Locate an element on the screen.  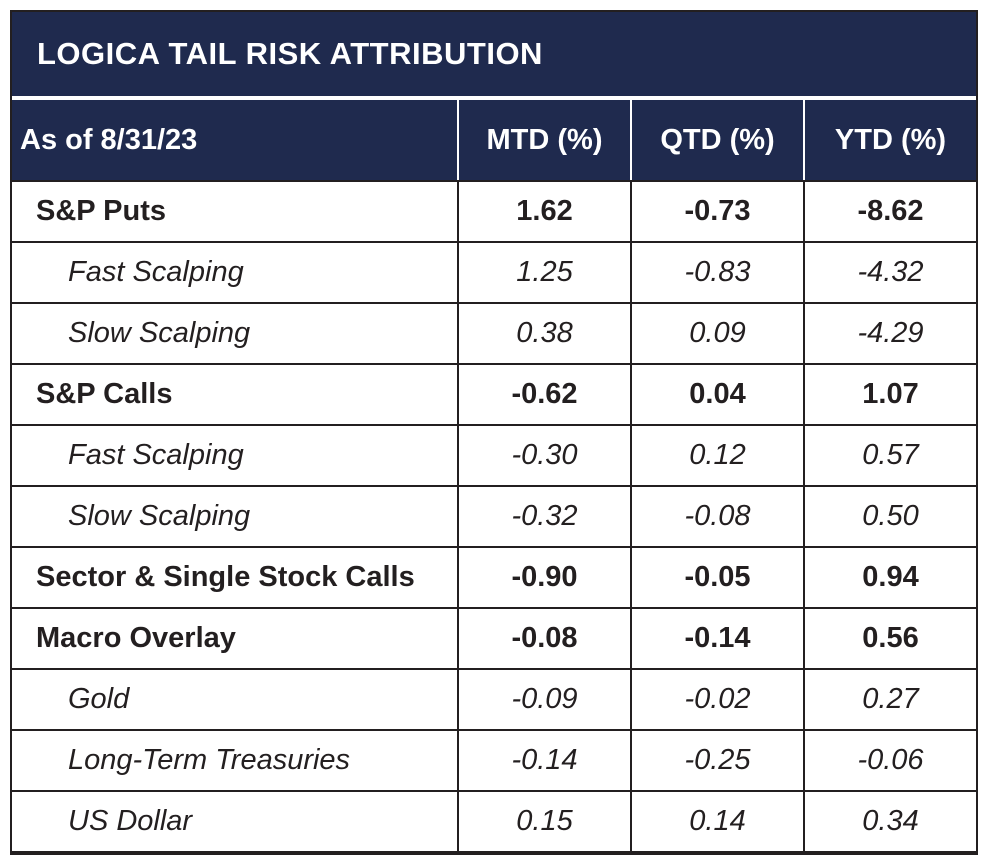
row-label: S&P Puts is located at coordinates (101, 211).